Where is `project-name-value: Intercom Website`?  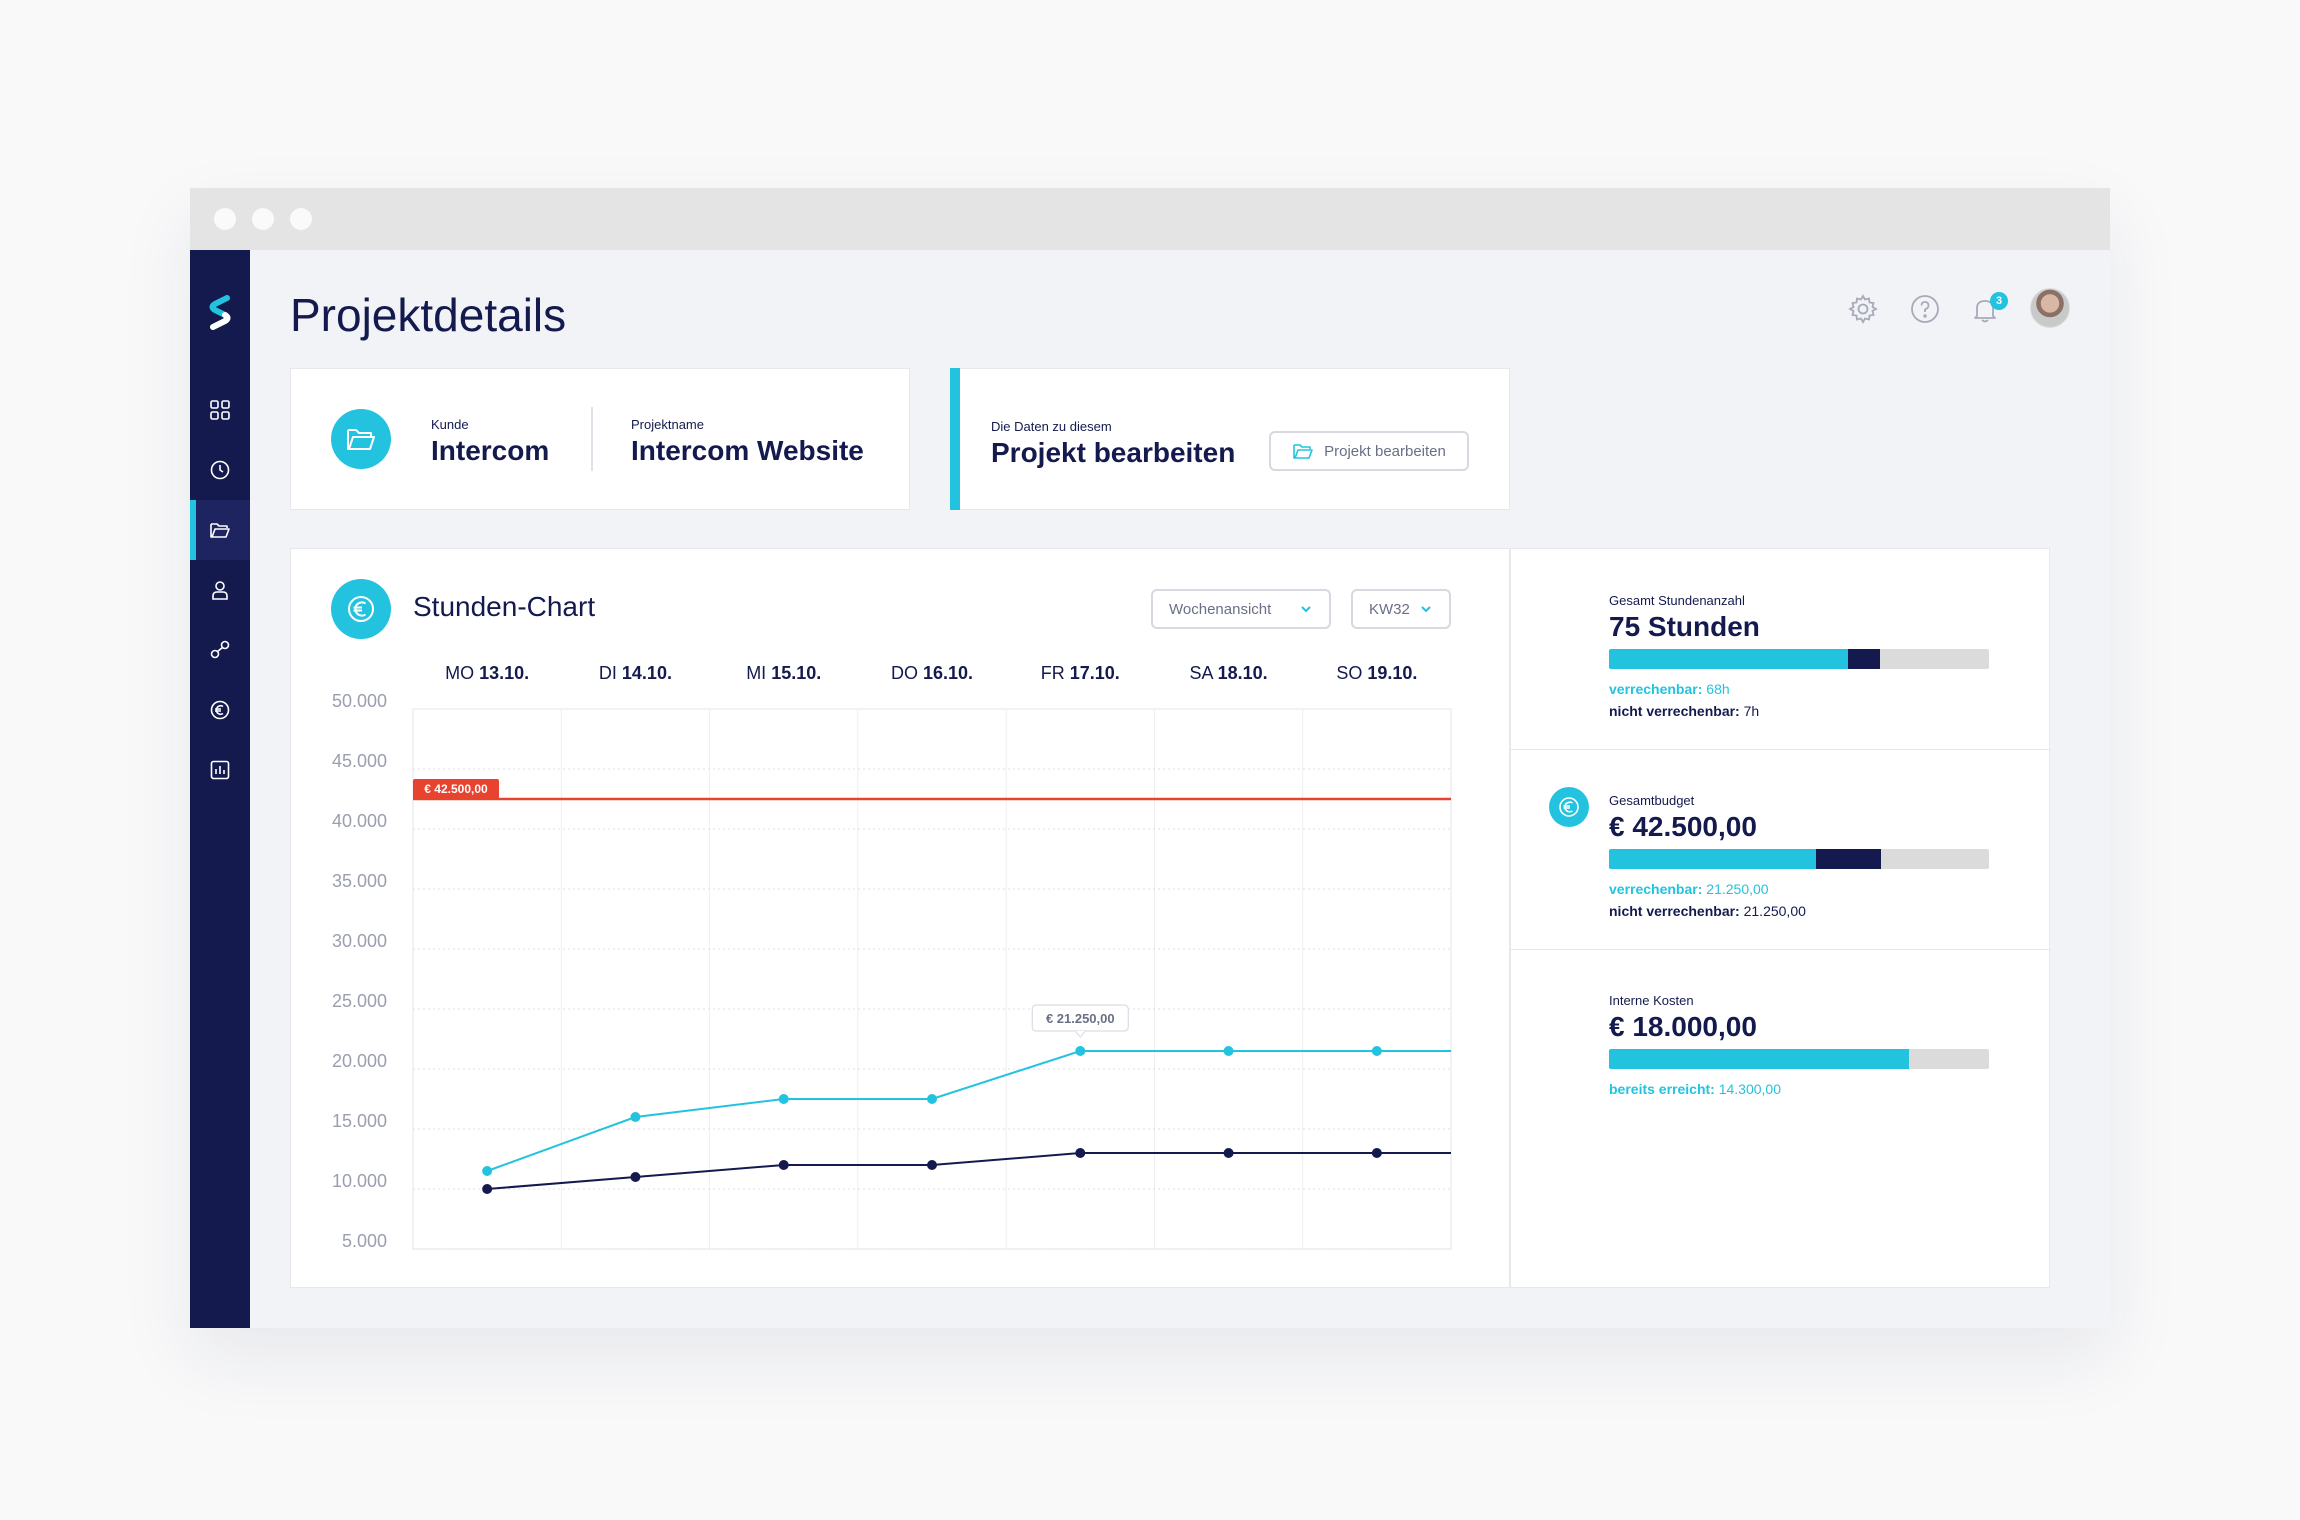
project-name-value: Intercom Website is located at coordinates (747, 450).